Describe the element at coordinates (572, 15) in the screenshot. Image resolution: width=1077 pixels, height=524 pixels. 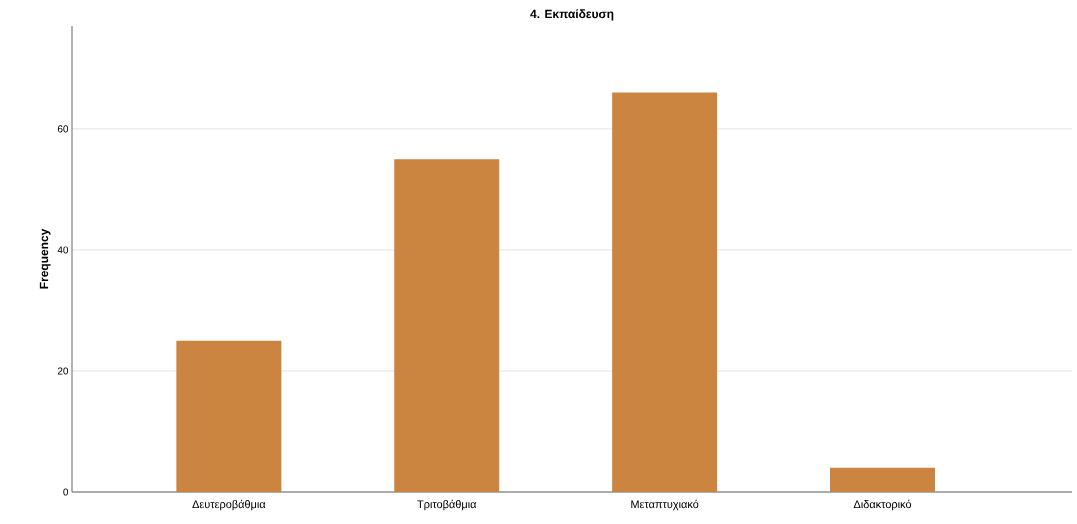
I see `chart-title: 4. Εκπαίδευση` at that location.